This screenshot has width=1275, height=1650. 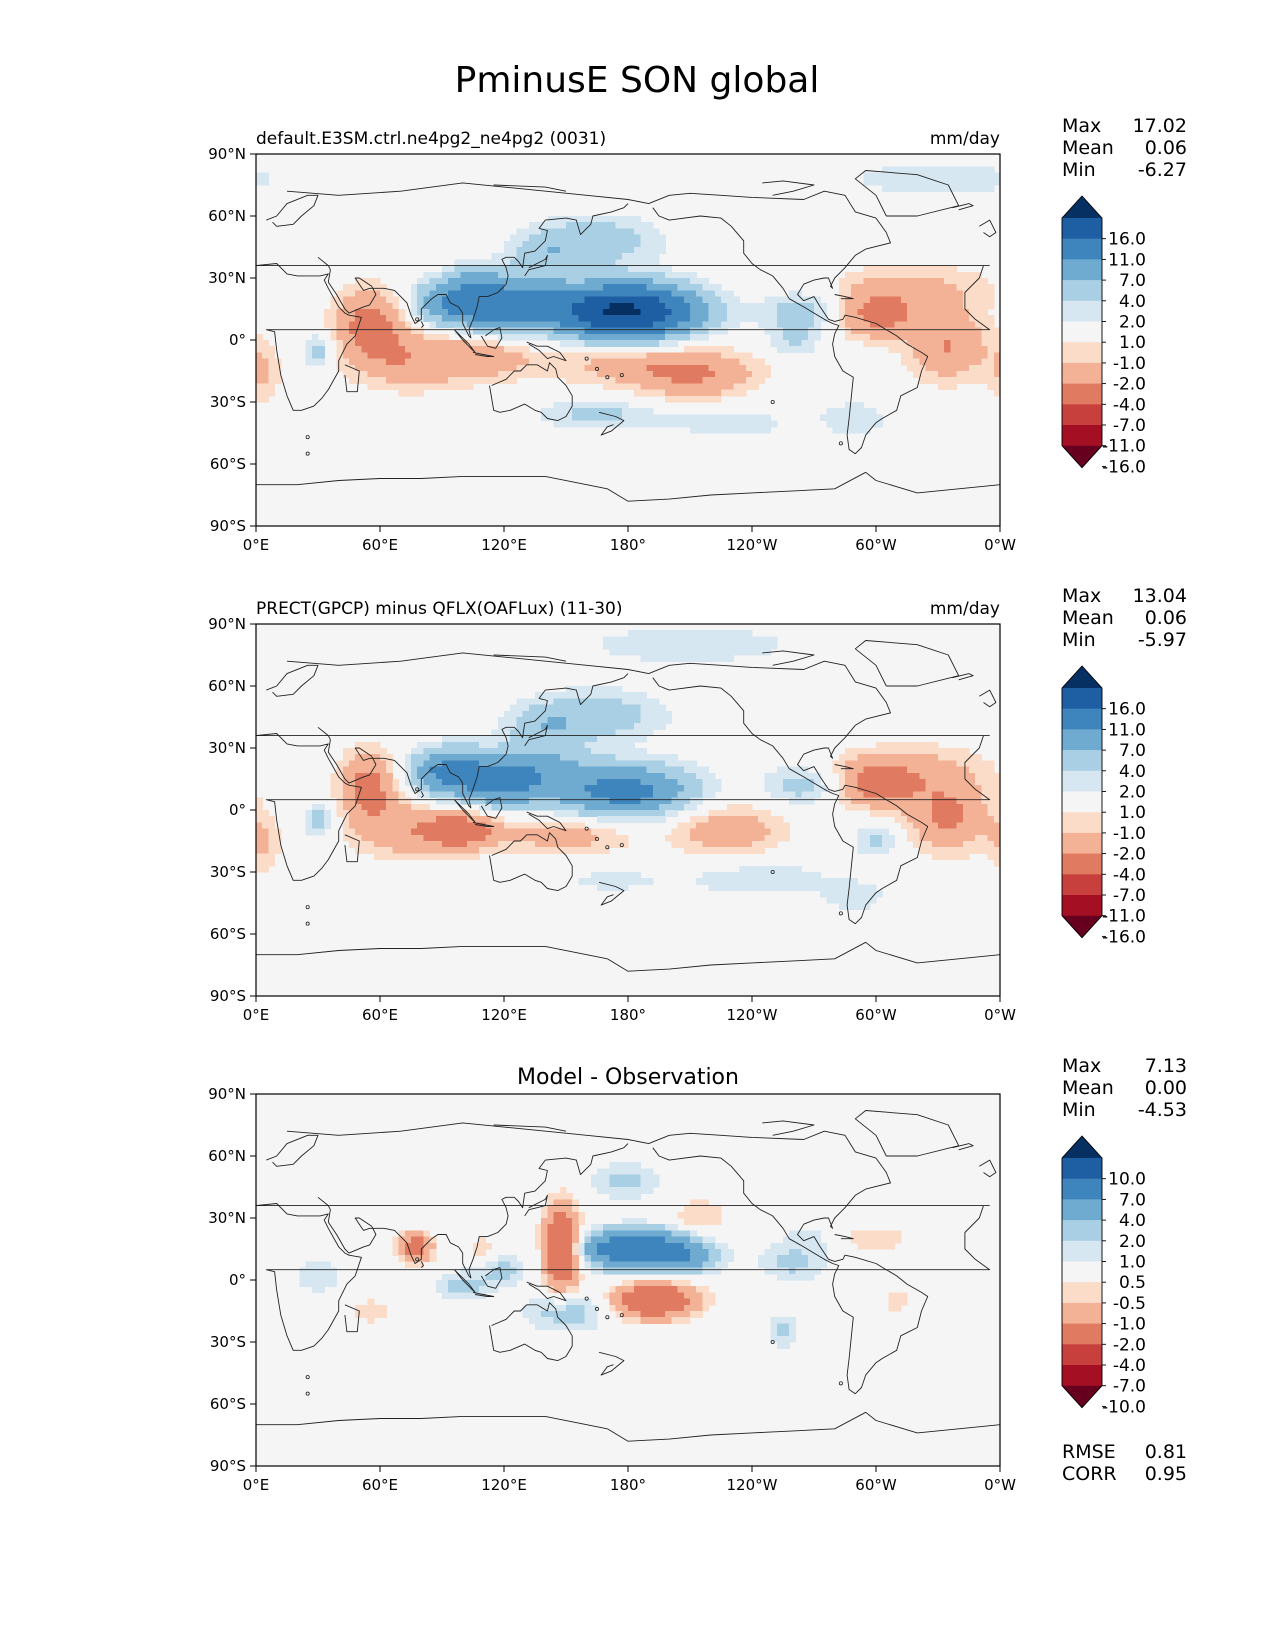 I want to click on metric-value-corr: 0.95, so click(x=1166, y=1474).